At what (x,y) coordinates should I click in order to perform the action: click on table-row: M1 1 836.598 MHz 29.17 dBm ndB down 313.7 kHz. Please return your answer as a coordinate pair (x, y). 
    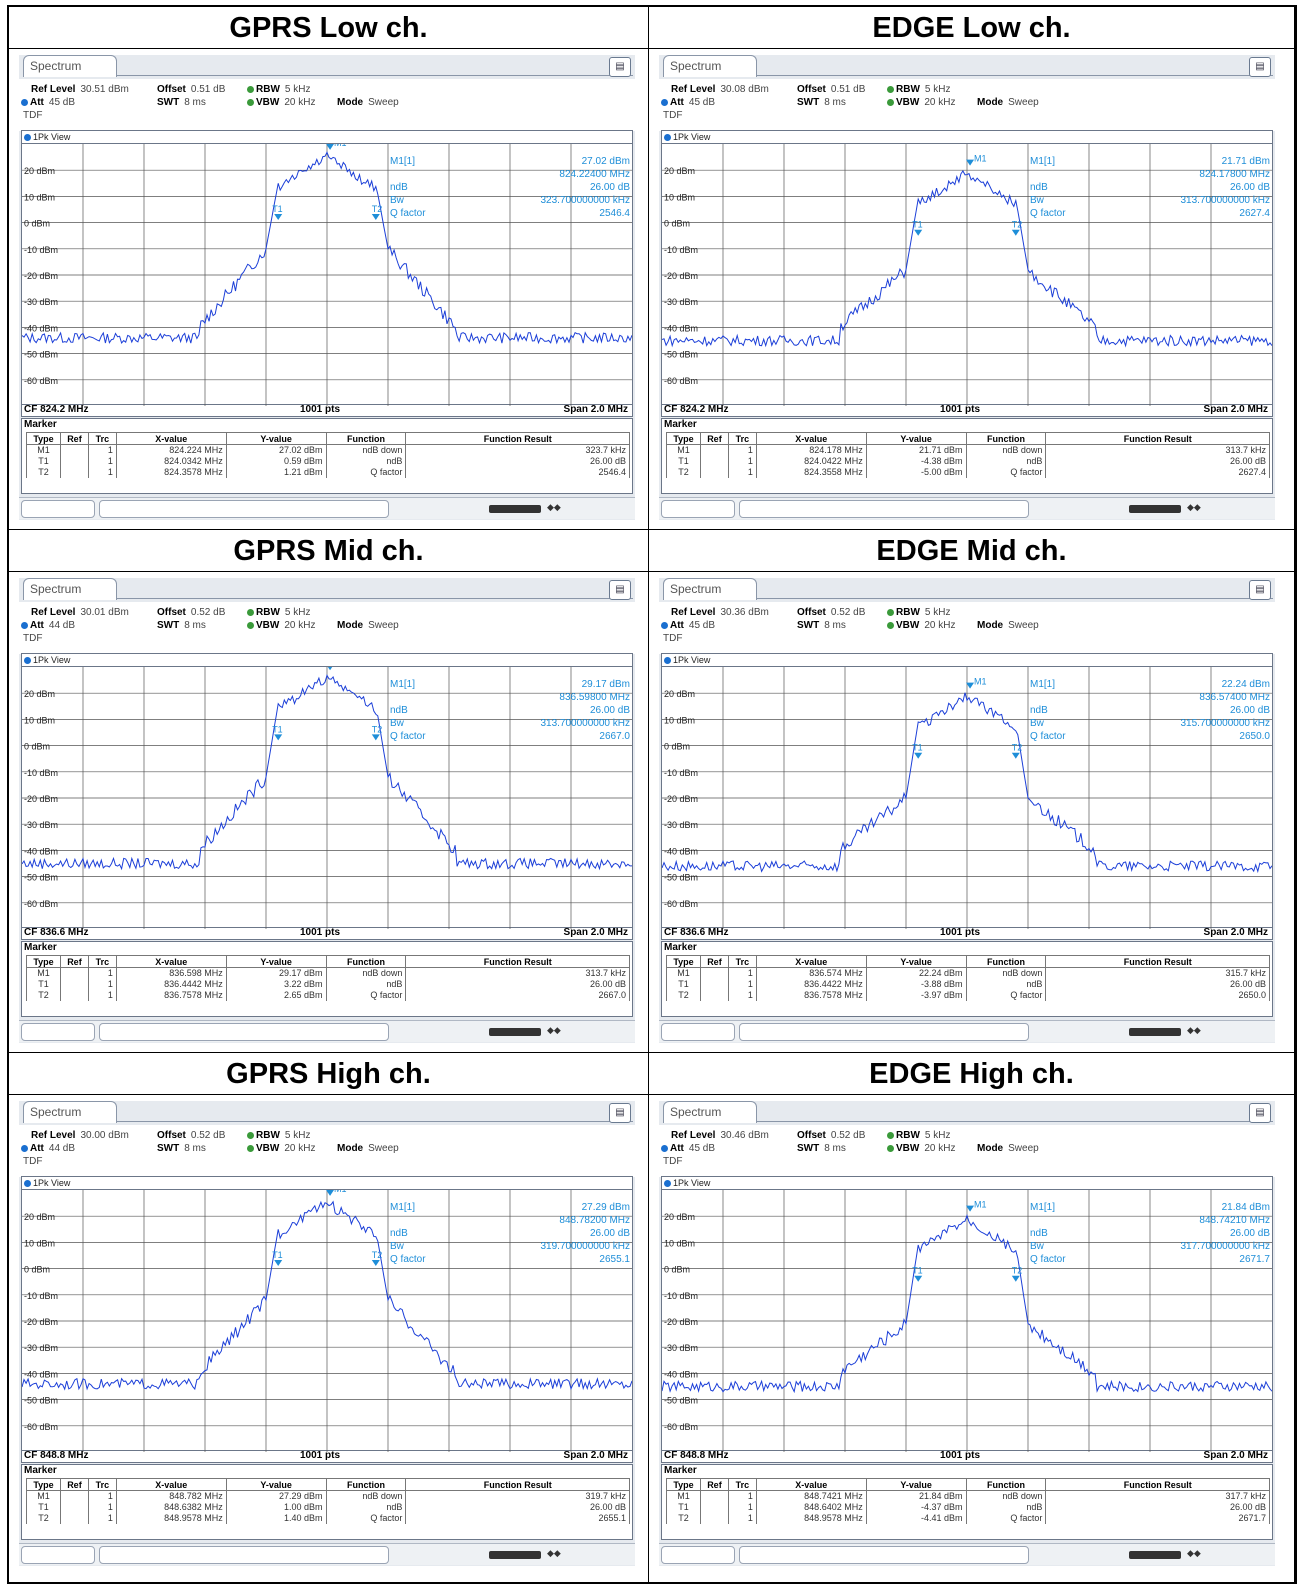
    Looking at the image, I should click on (328, 973).